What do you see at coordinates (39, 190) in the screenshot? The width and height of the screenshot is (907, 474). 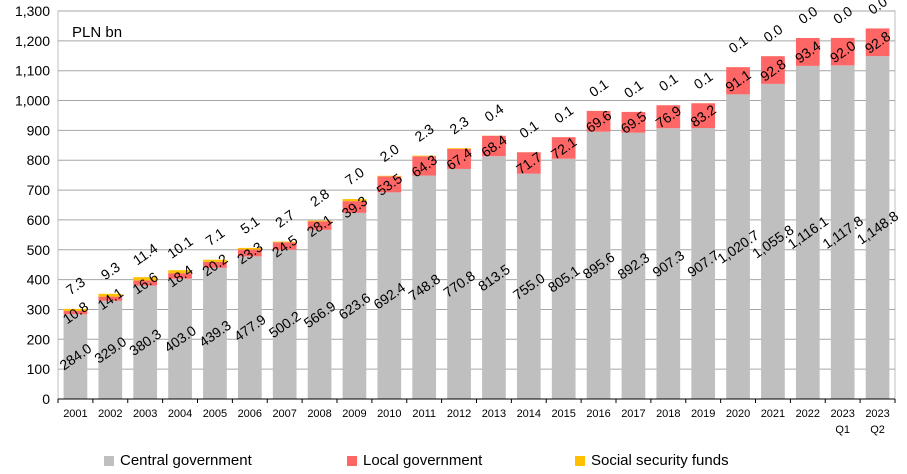 I see `y-tick-label: 700` at bounding box center [39, 190].